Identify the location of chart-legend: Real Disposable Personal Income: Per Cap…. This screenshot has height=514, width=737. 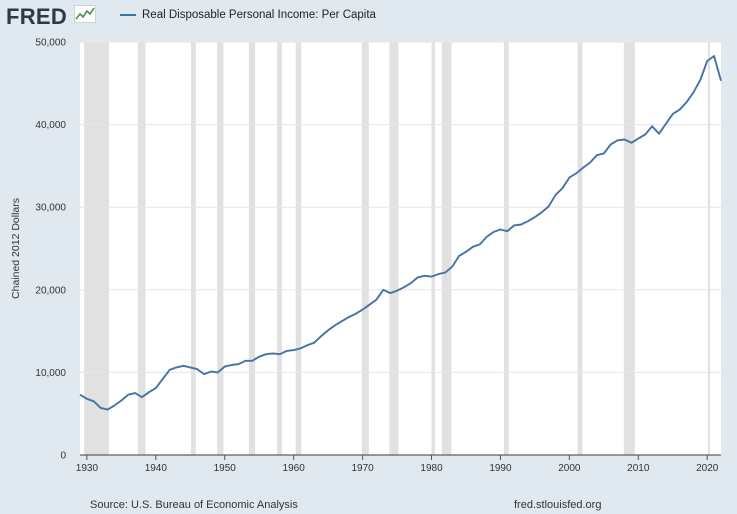
(248, 15).